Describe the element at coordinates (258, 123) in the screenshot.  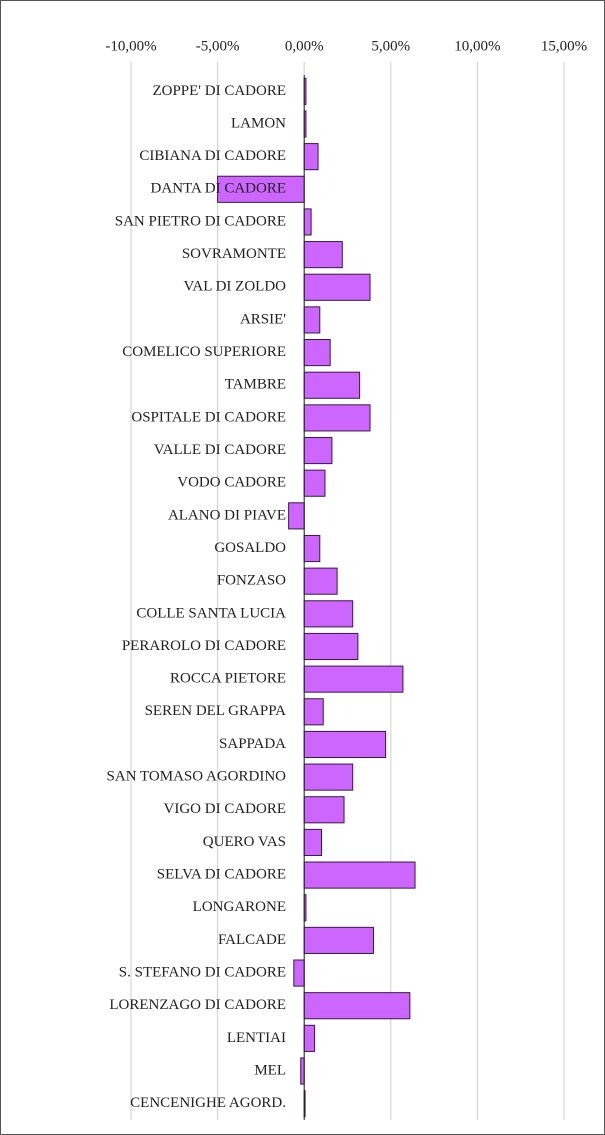
I see `y-tick-label: LAMON` at that location.